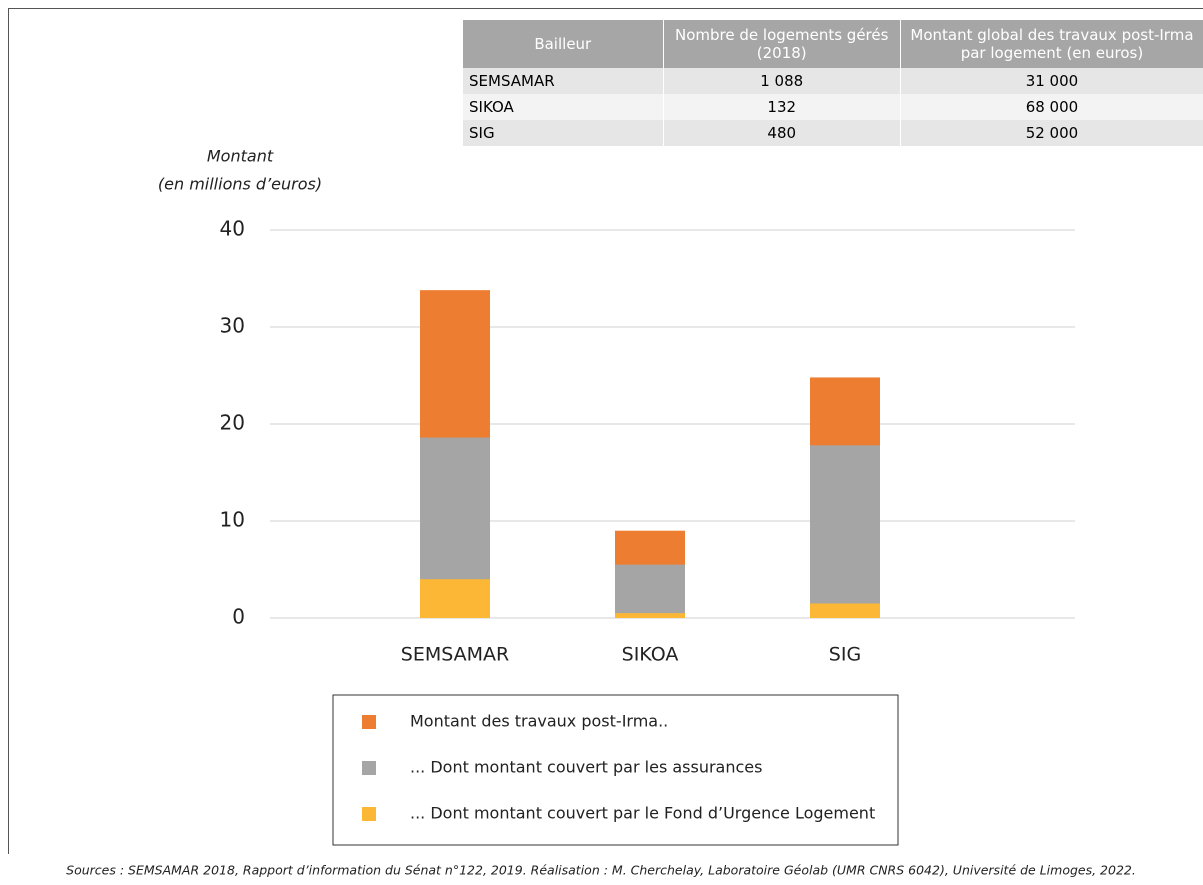  Describe the element at coordinates (240, 184) in the screenshot. I see `y-axis-label: (en millions d’euros)` at that location.